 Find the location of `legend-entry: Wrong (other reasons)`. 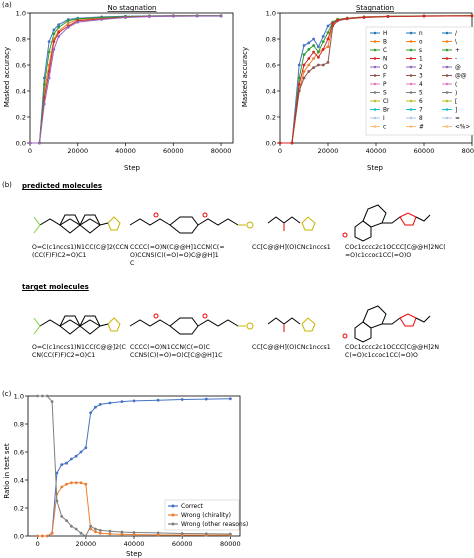

legend-entry: Wrong (other reasons) is located at coordinates (214, 524).